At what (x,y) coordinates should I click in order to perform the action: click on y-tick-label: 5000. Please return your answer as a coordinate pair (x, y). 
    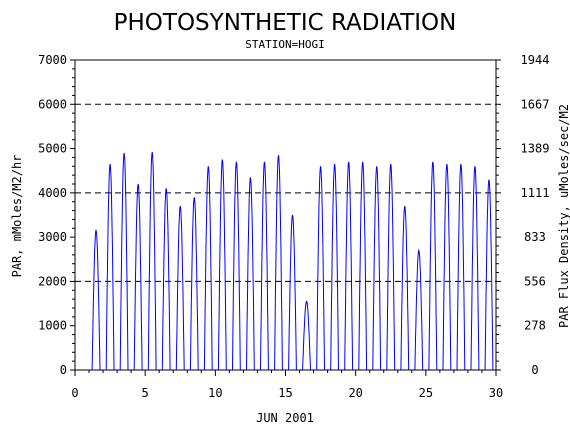
    Looking at the image, I should click on (52, 149).